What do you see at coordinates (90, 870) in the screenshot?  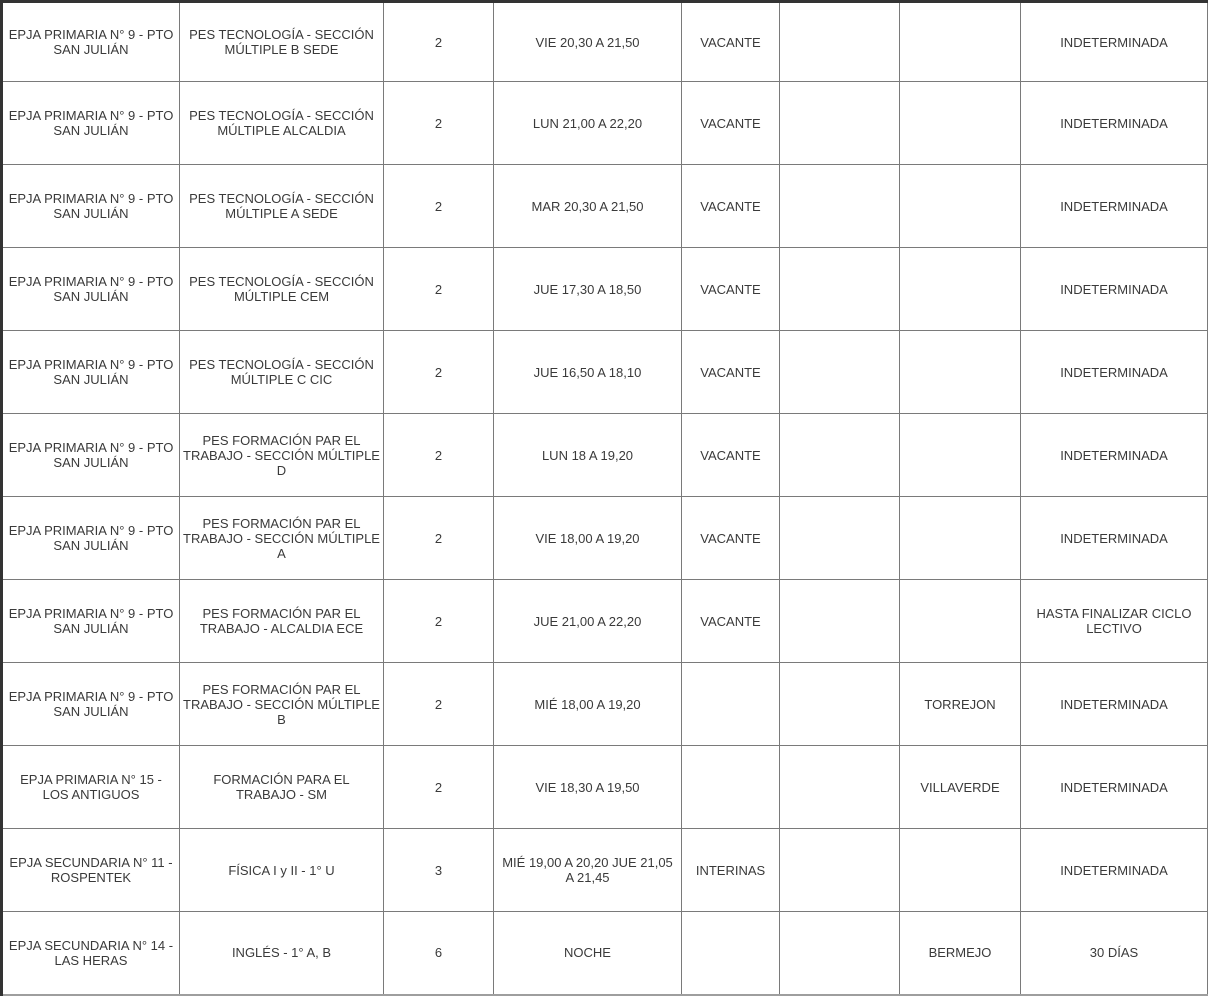 I see `cell-school: EPJA SECUNDARIA N° 11 - ROSPENTEK` at bounding box center [90, 870].